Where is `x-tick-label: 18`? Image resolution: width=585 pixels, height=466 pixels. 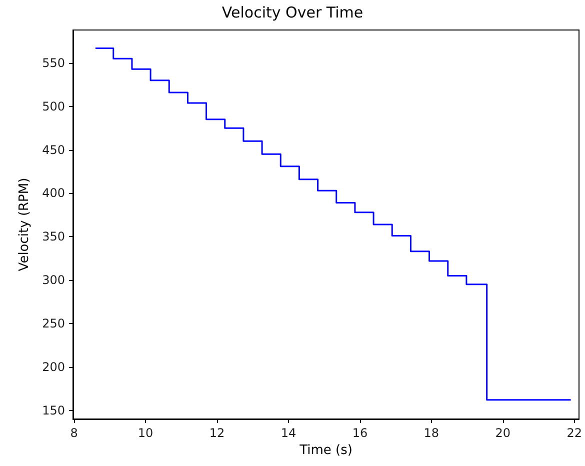 x-tick-label: 18 is located at coordinates (432, 433).